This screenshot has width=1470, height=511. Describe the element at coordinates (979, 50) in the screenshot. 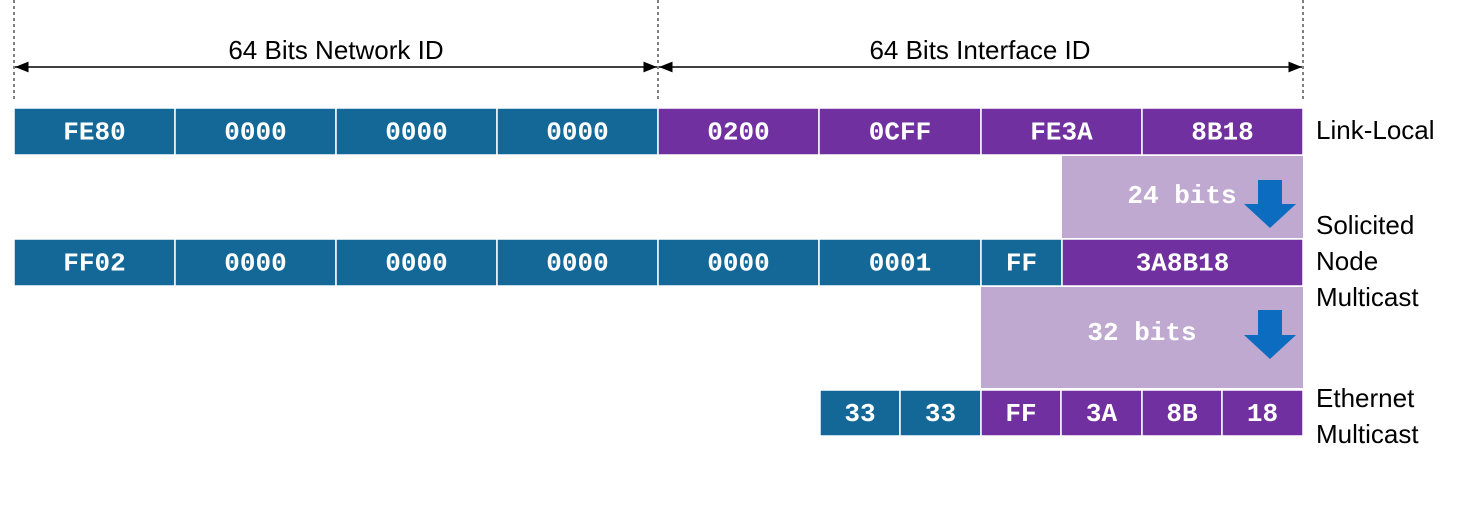

I see `header-label: 64 Bits Interface ID` at that location.